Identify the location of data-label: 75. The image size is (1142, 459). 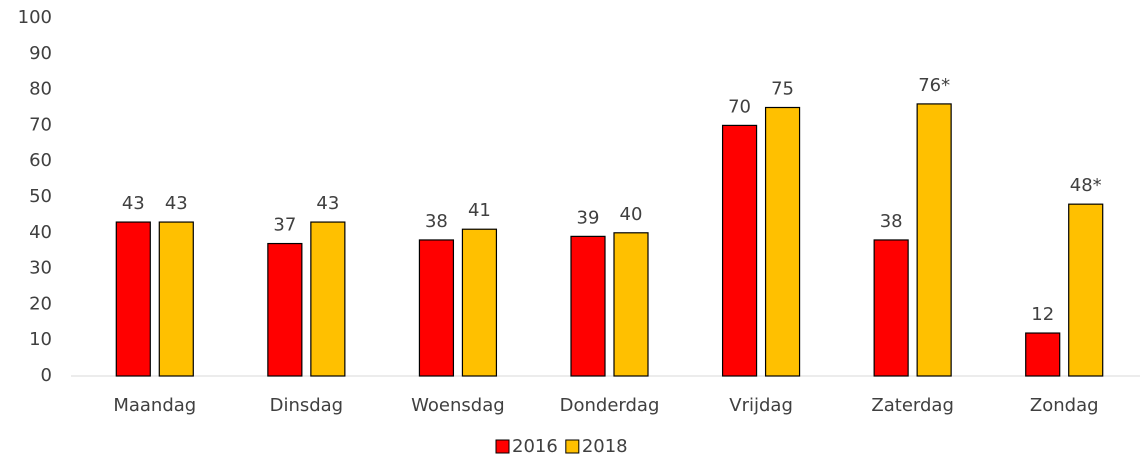
(782, 89).